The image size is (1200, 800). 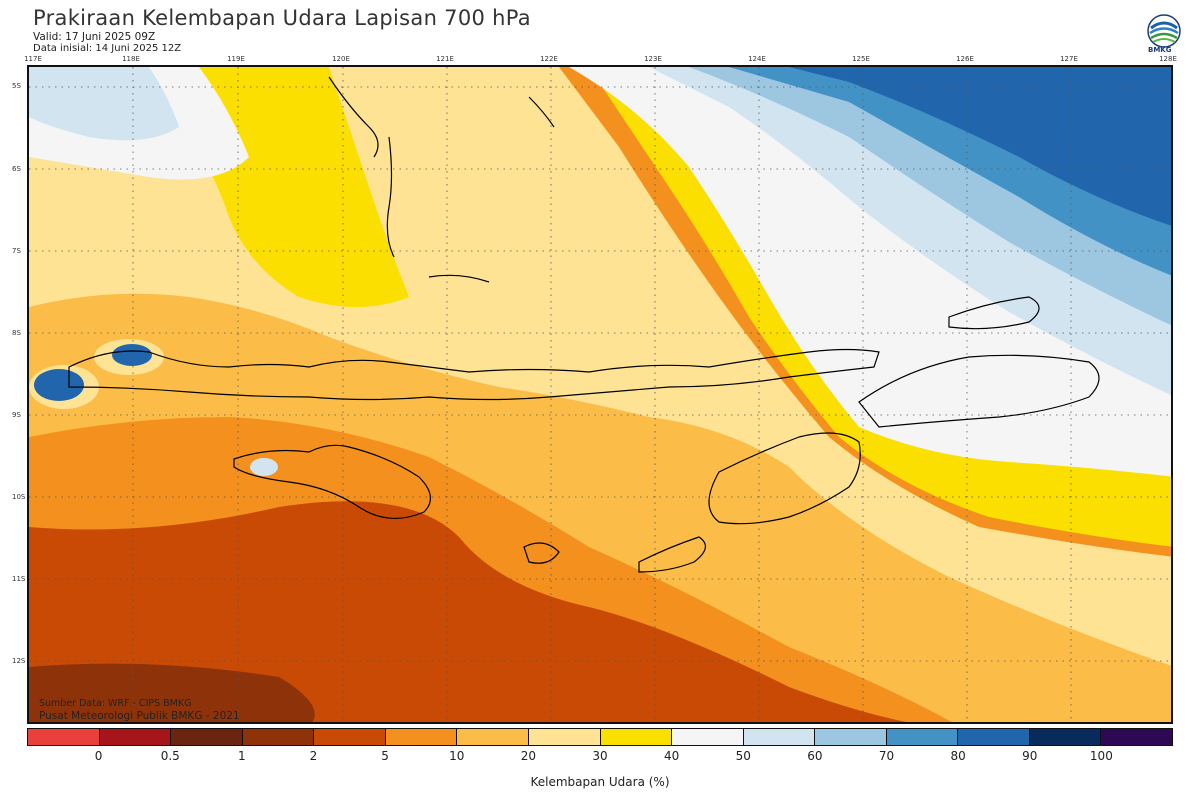 What do you see at coordinates (16, 415) in the screenshot?
I see `lat-label: 9S` at bounding box center [16, 415].